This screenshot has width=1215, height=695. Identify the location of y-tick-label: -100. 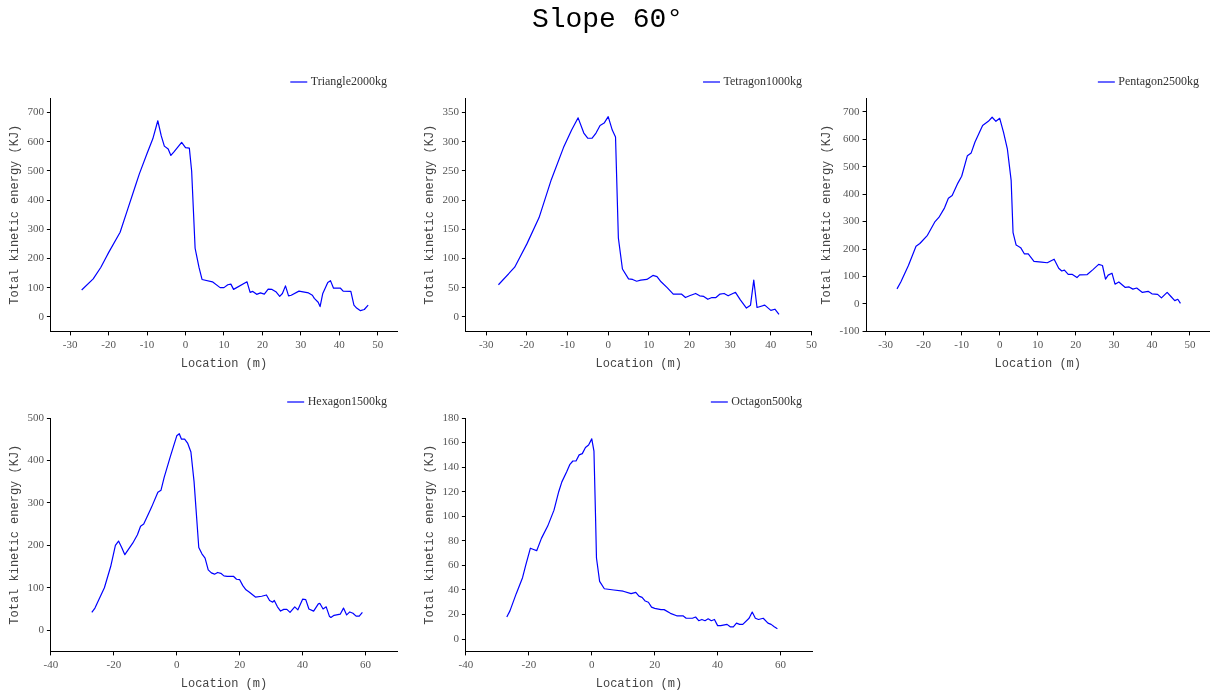
(850, 330).